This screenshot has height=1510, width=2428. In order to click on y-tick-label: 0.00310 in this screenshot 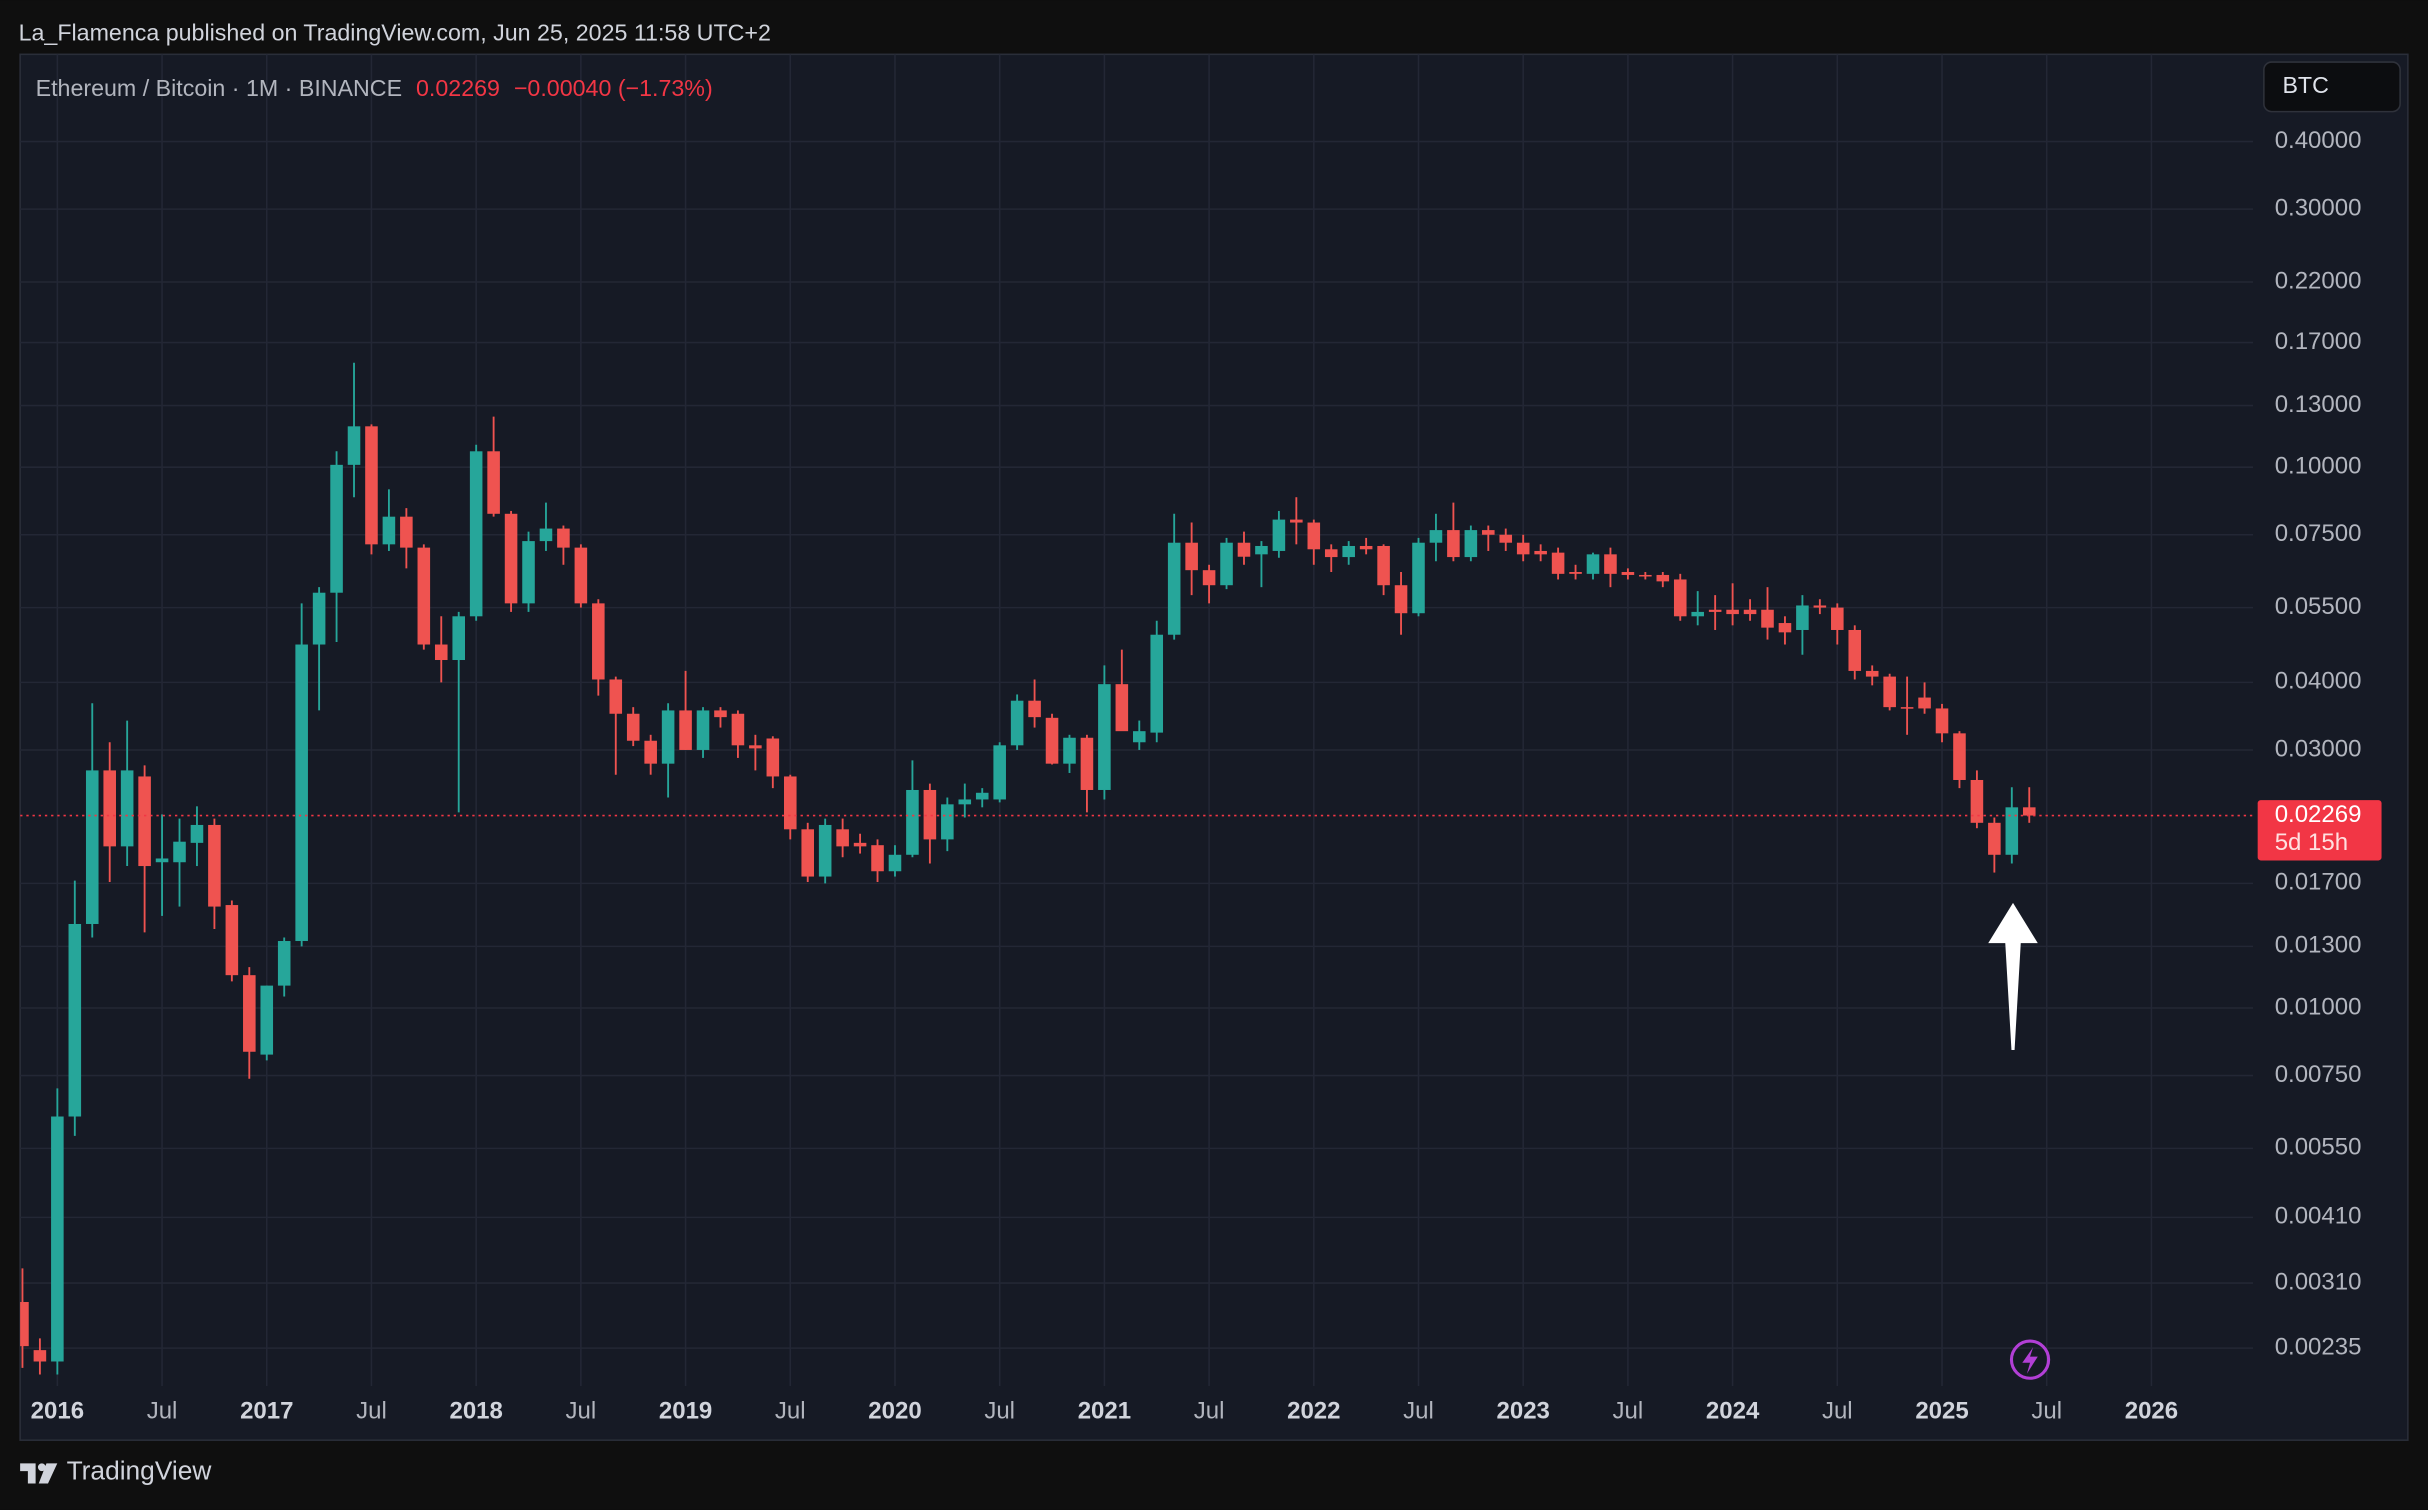, I will do `click(2318, 1281)`.